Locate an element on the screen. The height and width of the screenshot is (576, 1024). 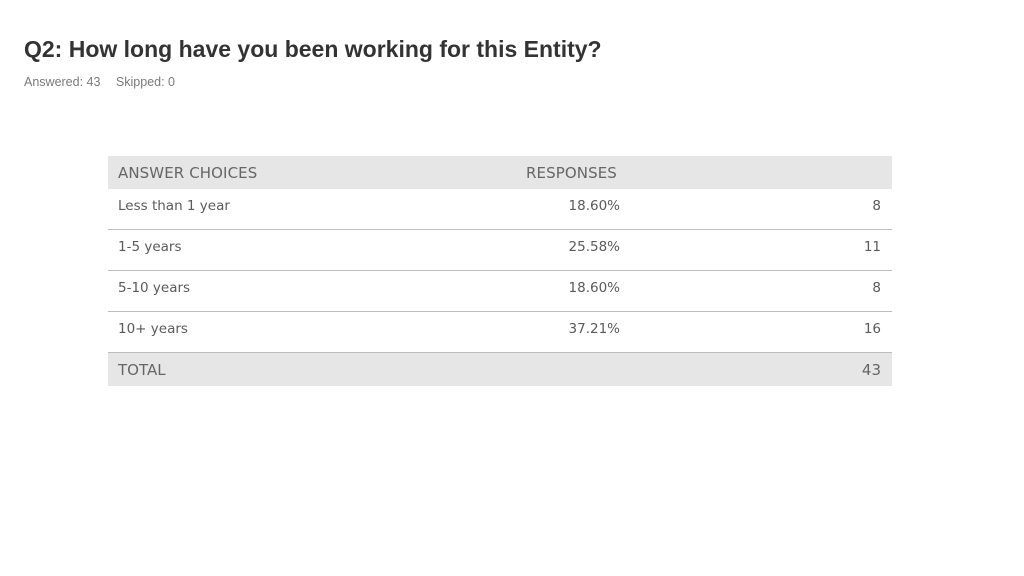
response-count: 16 is located at coordinates (872, 329).